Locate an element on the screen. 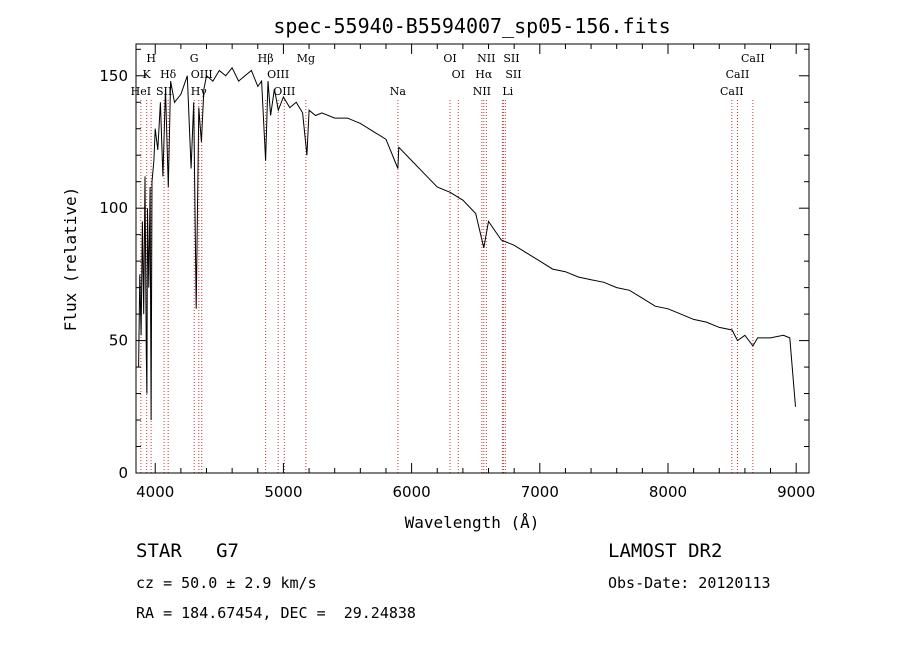  x-tick-label: 8000 is located at coordinates (668, 492).